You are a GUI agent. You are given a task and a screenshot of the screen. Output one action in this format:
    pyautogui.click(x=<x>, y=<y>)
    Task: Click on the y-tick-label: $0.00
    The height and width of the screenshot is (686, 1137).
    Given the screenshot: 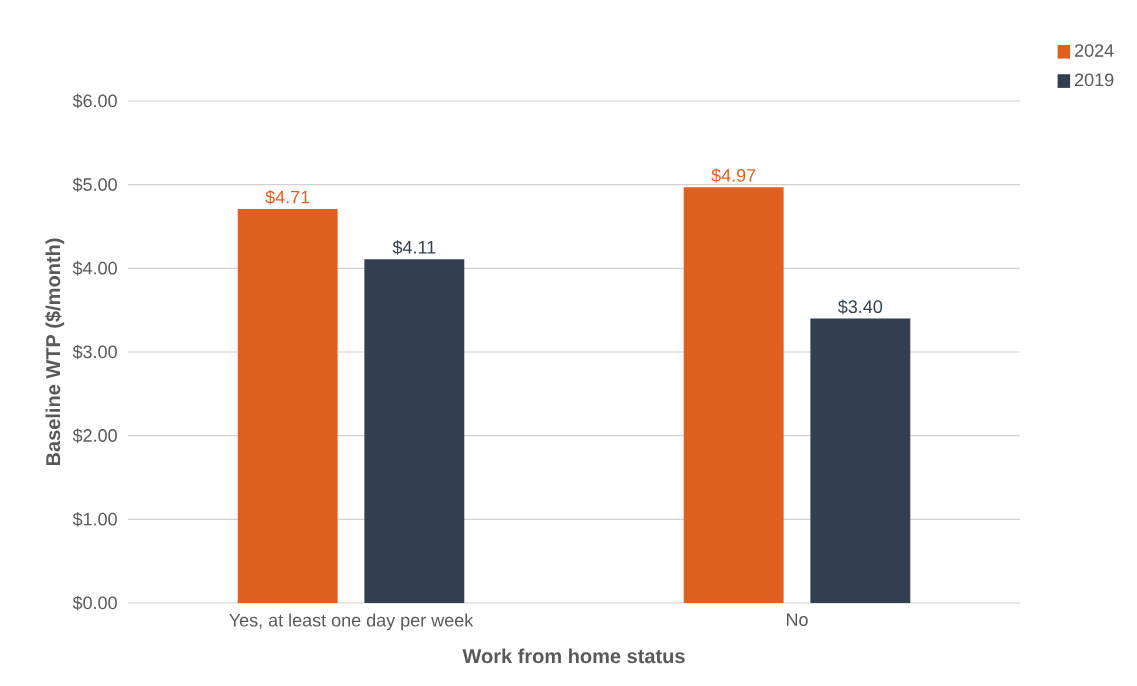 What is the action you would take?
    pyautogui.click(x=94, y=603)
    